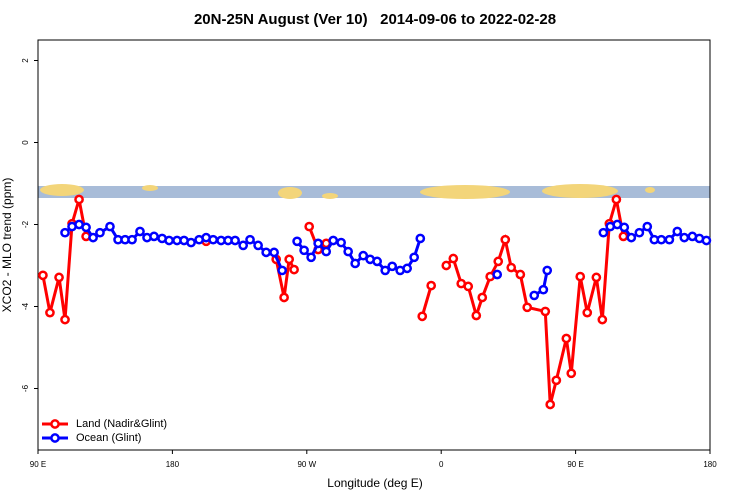  Describe the element at coordinates (7, 245) in the screenshot. I see `y-axis-label: XCO2 - MLO trend (ppm)` at that location.